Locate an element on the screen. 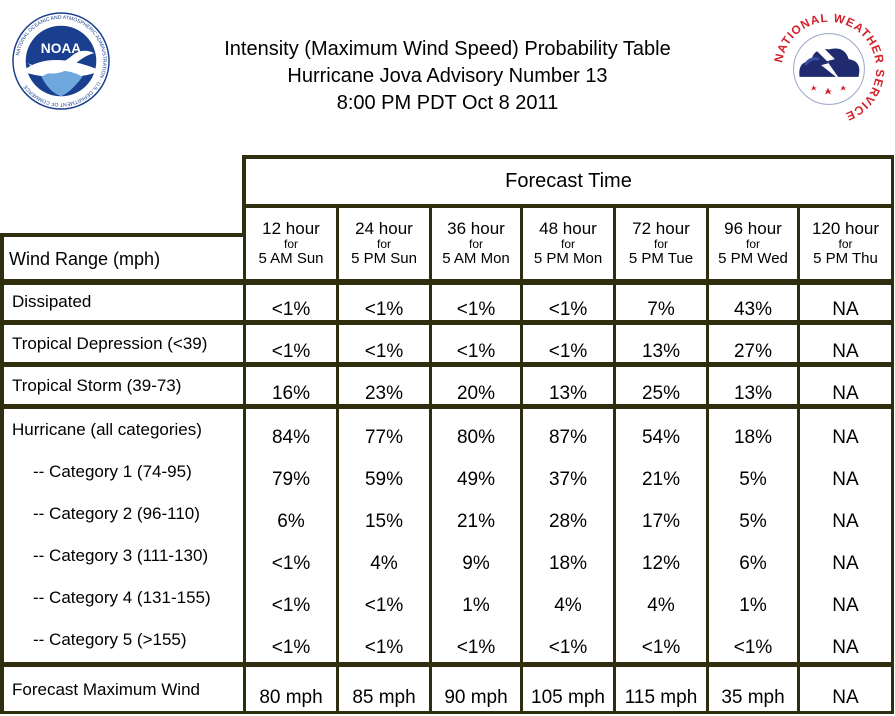 Image resolution: width=895 pixels, height=716 pixels. row-value: 79% is located at coordinates (291, 479).